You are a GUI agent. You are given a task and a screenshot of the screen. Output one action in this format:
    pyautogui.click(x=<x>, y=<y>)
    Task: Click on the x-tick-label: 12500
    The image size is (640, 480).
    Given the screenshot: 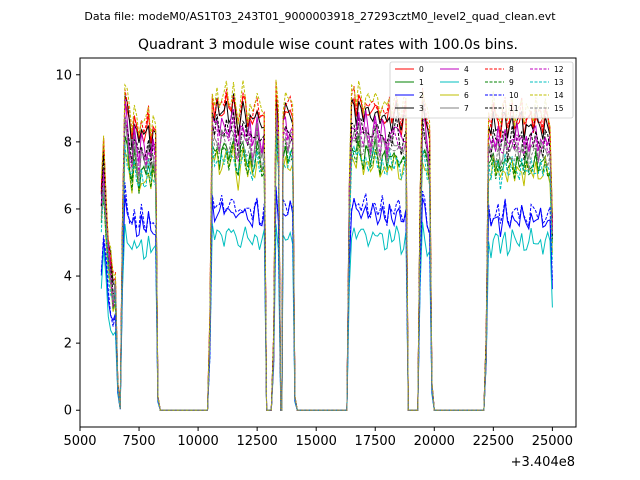 What is the action you would take?
    pyautogui.click(x=256, y=441)
    